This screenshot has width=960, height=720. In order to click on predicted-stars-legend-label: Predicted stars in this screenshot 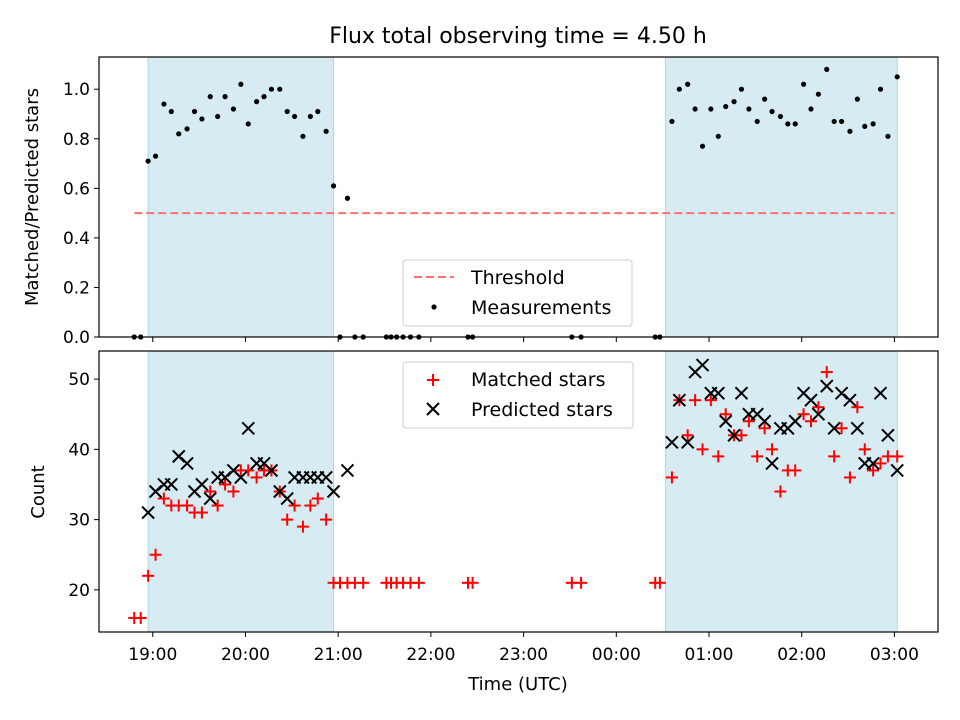, I will do `click(542, 410)`.